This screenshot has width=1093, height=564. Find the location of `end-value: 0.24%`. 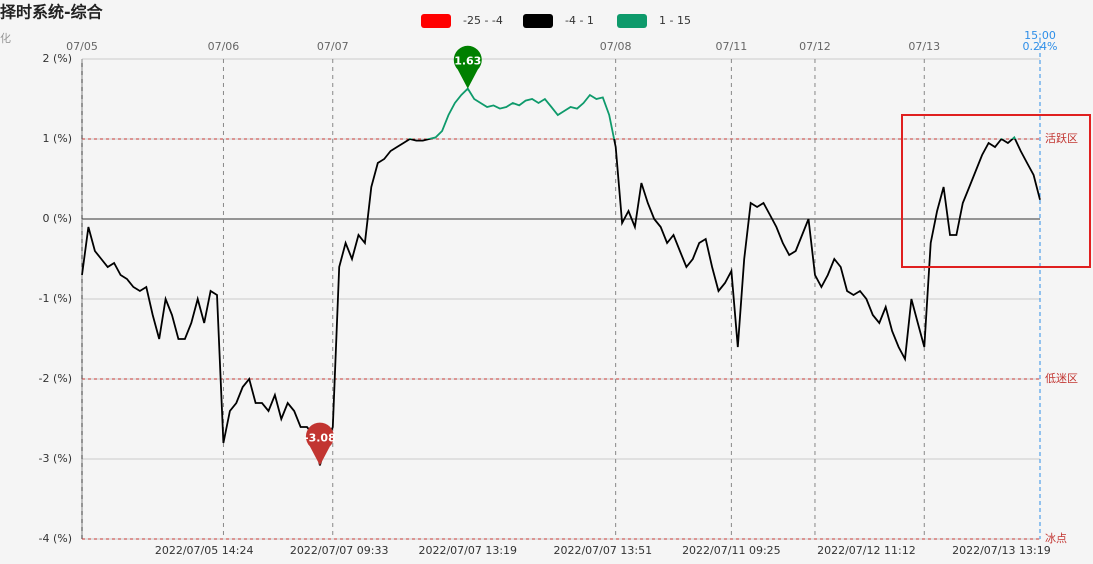

end-value: 0.24% is located at coordinates (1040, 46).